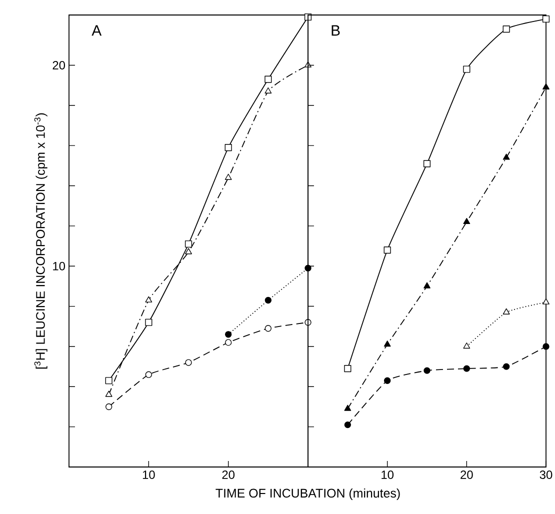  I want to click on annotation: B, so click(336, 30).